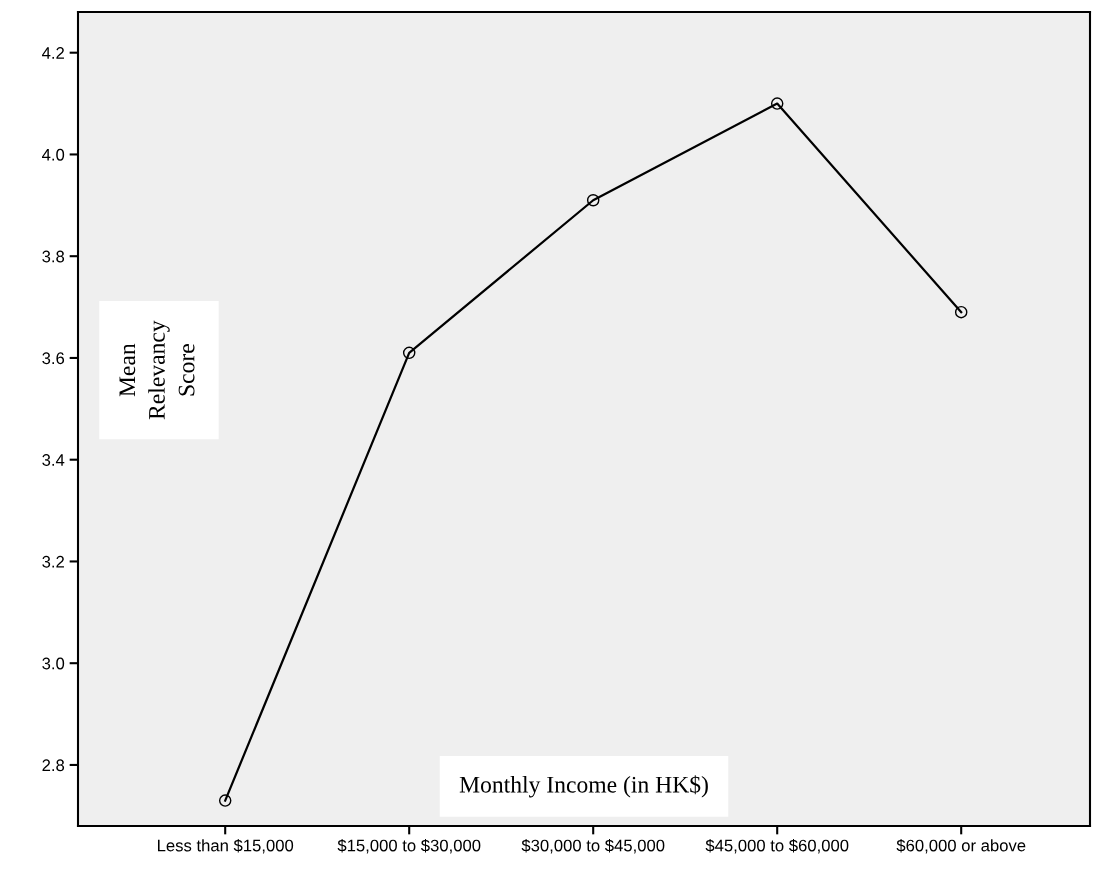 The height and width of the screenshot is (892, 1094). What do you see at coordinates (53, 765) in the screenshot?
I see `y-tick-label: 2.8` at bounding box center [53, 765].